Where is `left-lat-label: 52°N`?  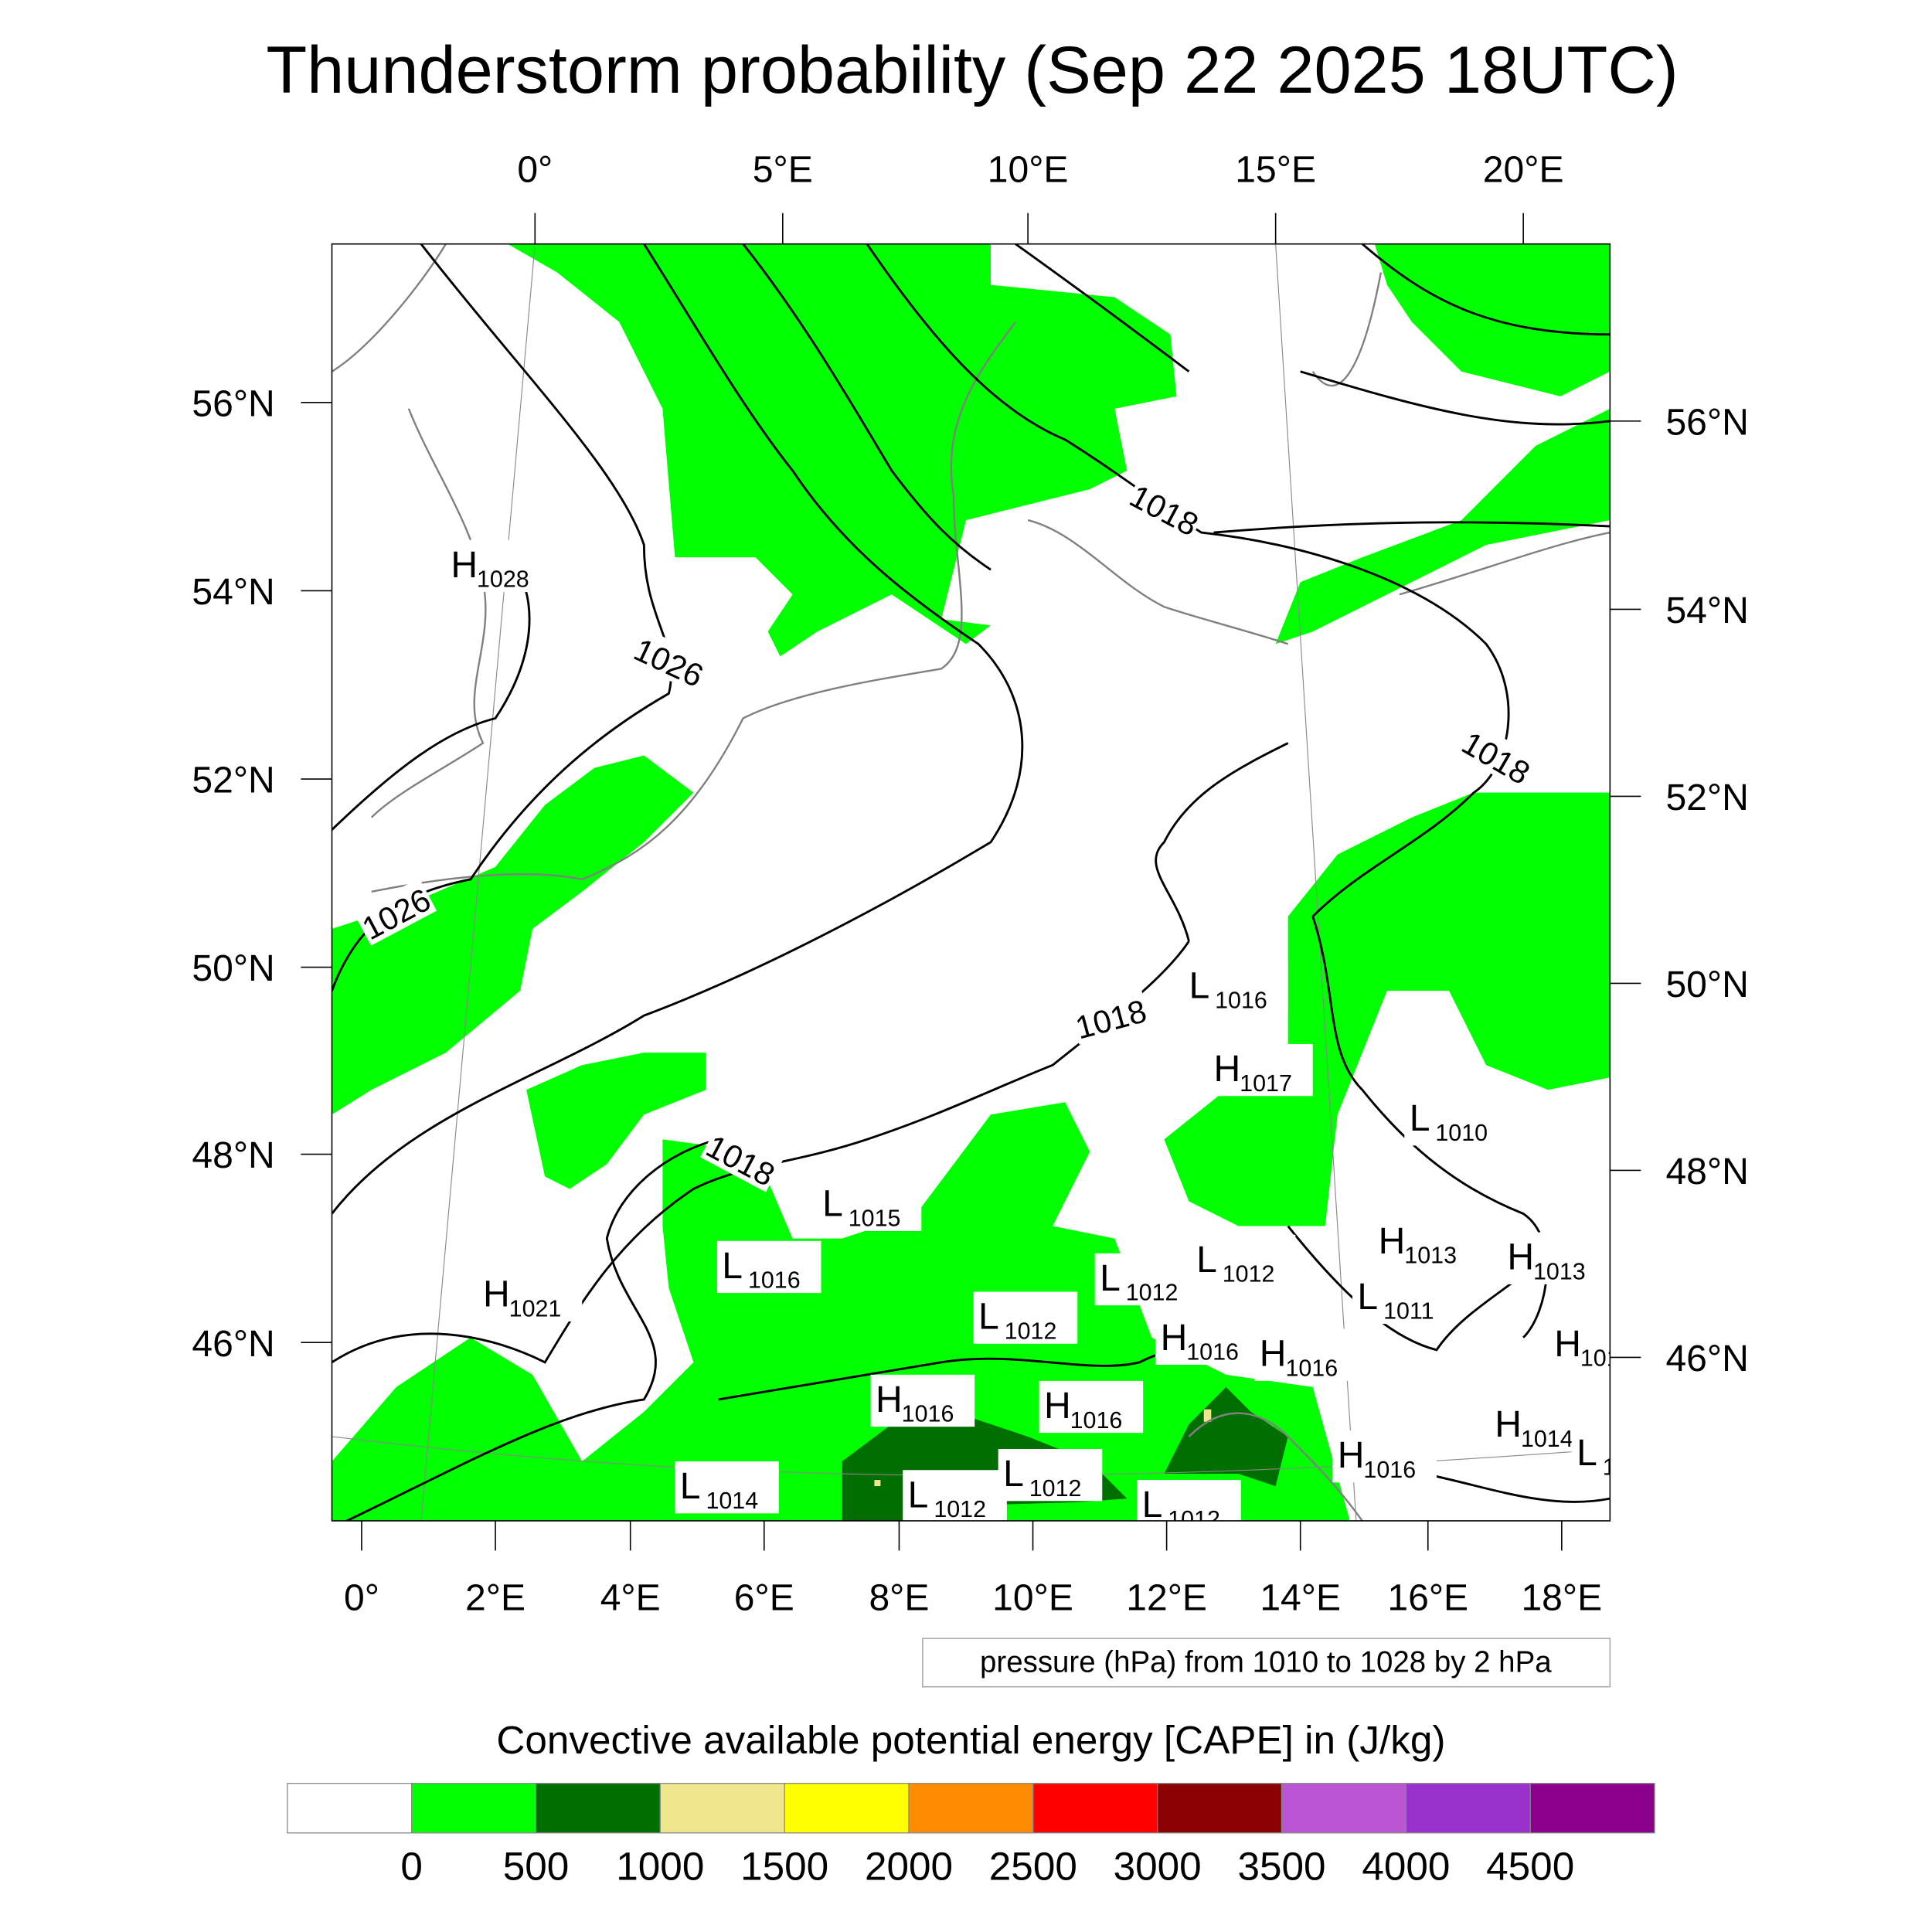
left-lat-label: 52°N is located at coordinates (233, 780).